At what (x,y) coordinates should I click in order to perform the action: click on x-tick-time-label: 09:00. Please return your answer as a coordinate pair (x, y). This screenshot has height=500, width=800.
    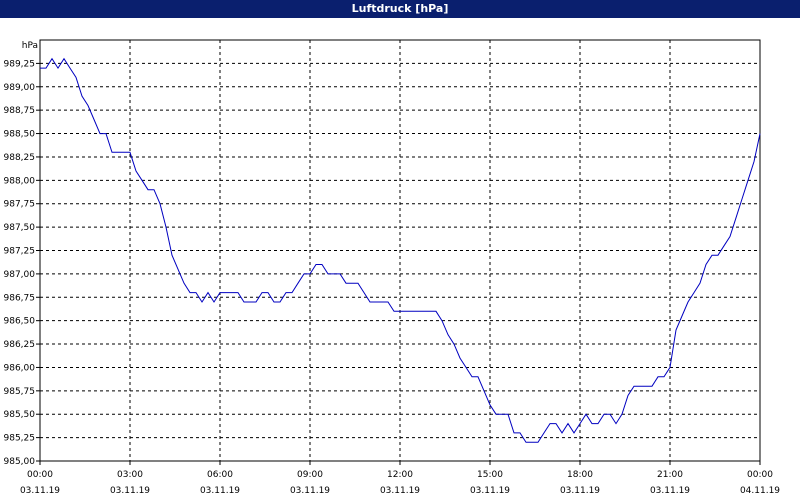
    Looking at the image, I should click on (310, 475).